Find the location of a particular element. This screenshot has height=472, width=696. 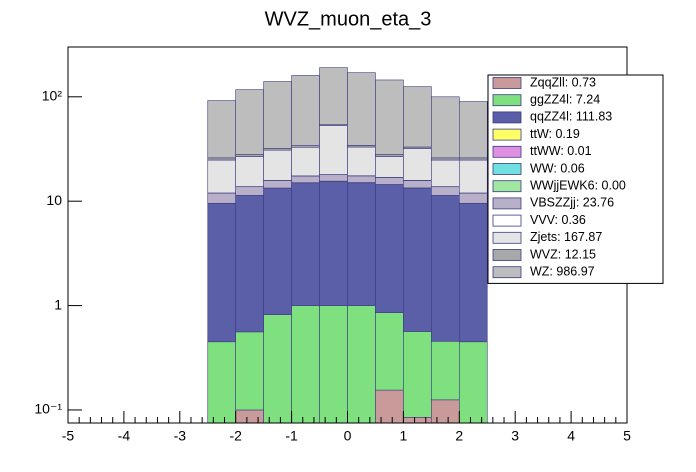

x-tick-label: 3 is located at coordinates (515, 436).